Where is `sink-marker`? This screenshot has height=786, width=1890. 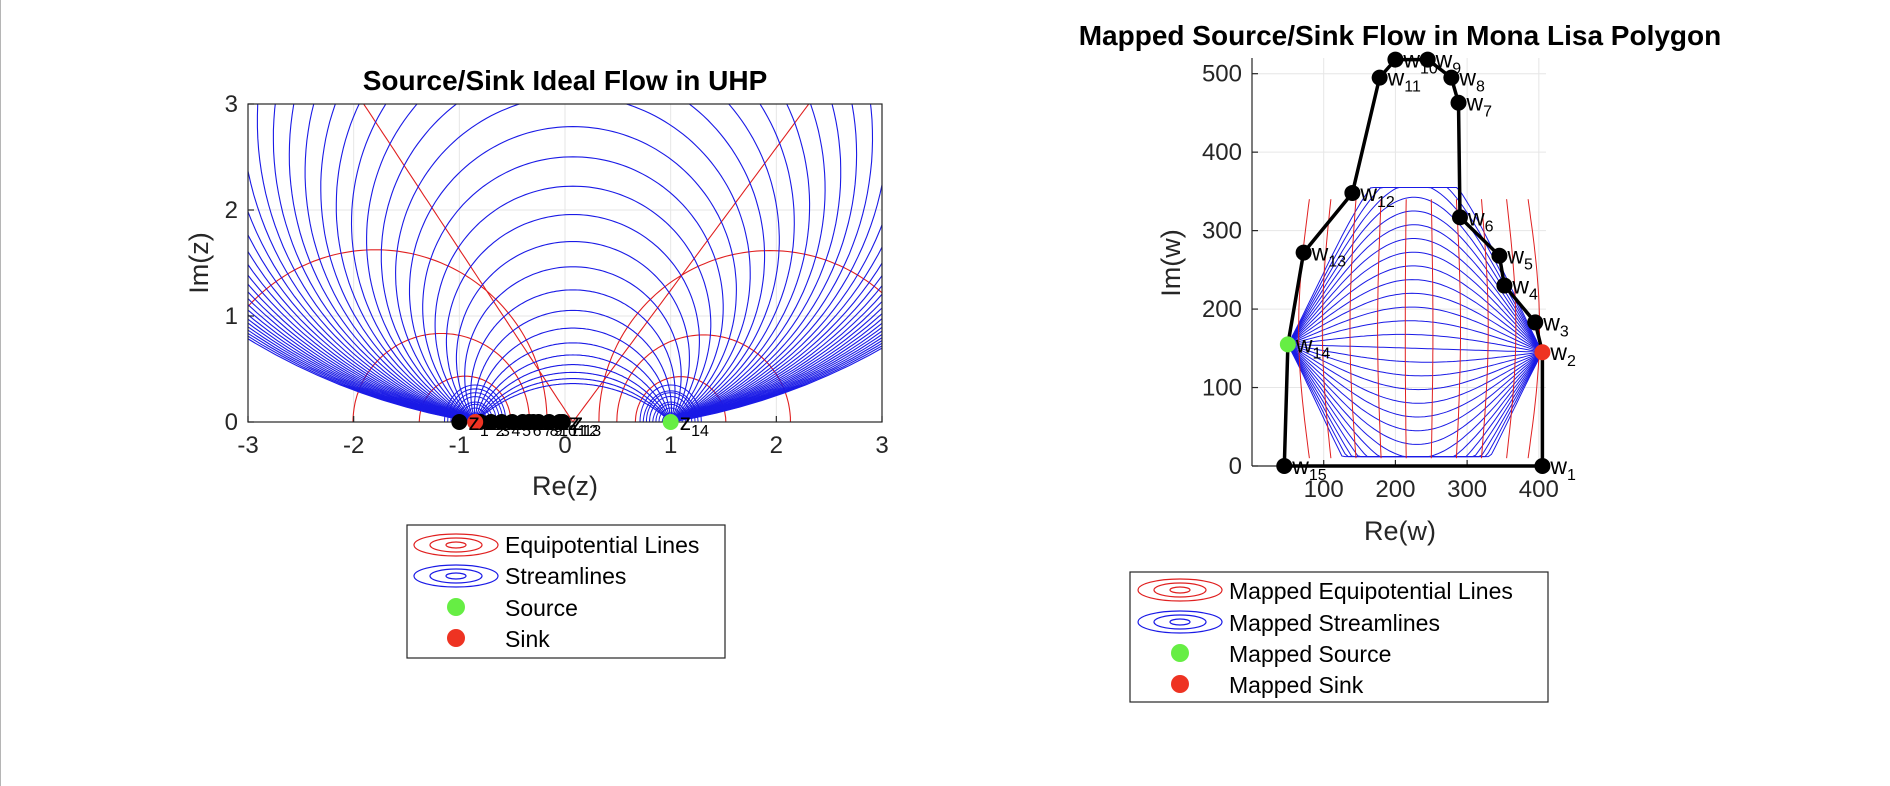 sink-marker is located at coordinates (475, 422).